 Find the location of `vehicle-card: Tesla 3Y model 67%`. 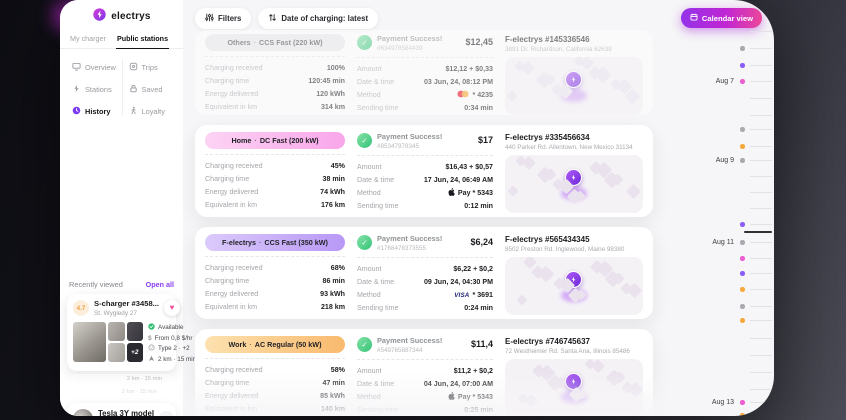

vehicle-card: Tesla 3Y model 67% is located at coordinates (121, 409).